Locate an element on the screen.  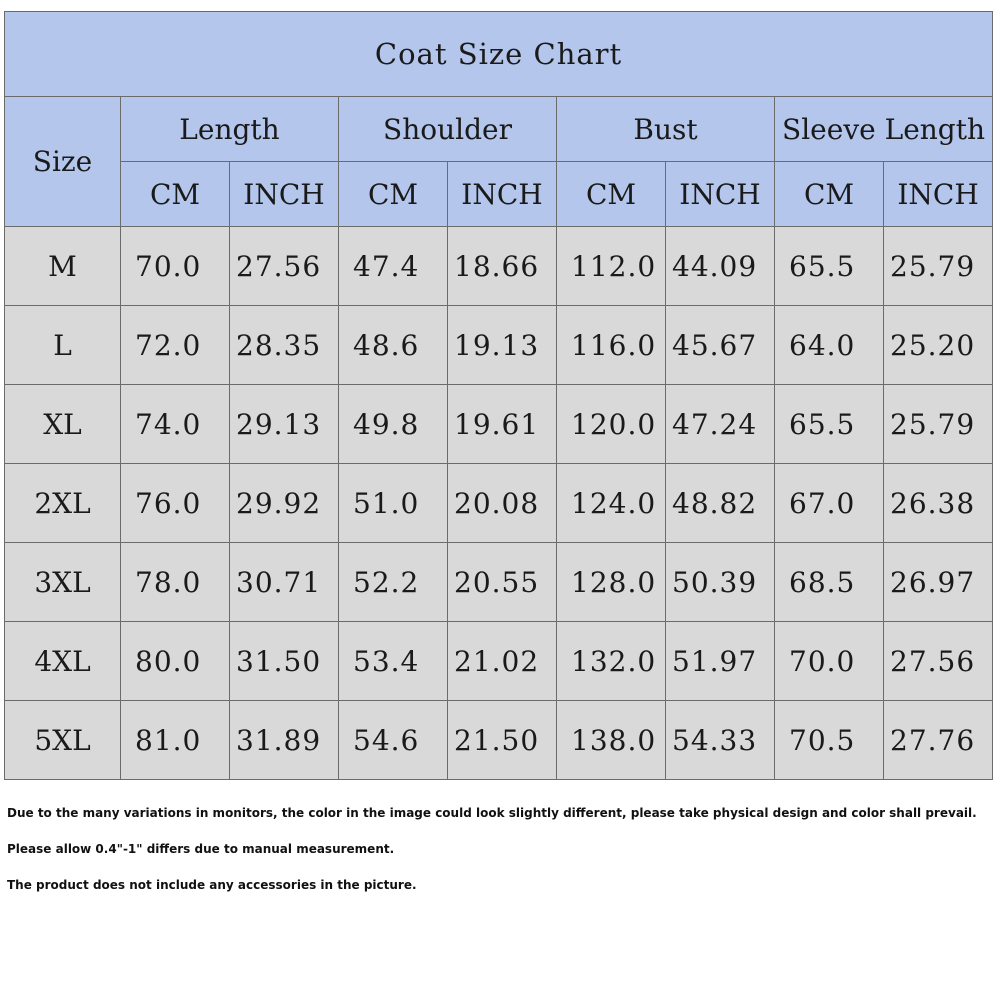
measurement-cell: 68.5 is located at coordinates (829, 582).